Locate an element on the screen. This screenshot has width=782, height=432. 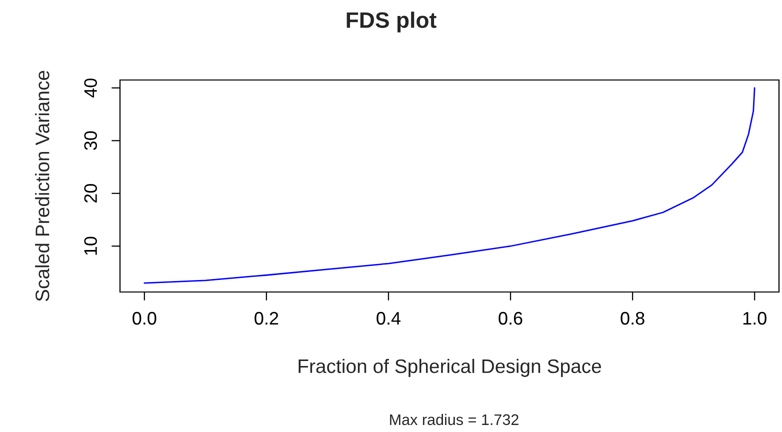
y-tick-label: 40 is located at coordinates (90, 88).